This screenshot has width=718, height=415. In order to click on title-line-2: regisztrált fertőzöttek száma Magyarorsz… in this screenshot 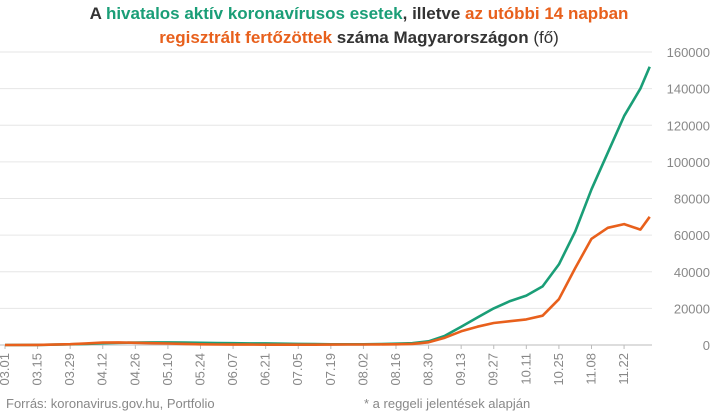, I will do `click(359, 38)`.